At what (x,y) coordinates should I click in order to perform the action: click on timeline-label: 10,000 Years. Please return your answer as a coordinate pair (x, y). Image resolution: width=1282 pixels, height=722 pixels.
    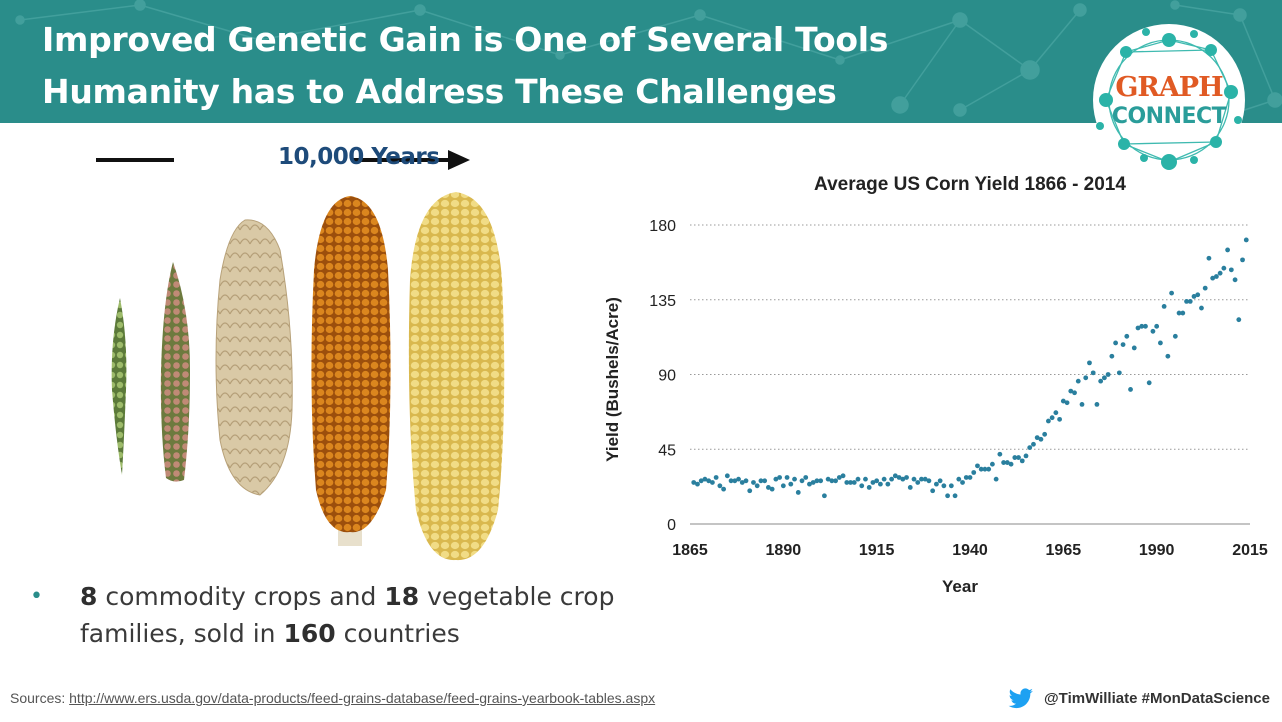
    Looking at the image, I should click on (359, 157).